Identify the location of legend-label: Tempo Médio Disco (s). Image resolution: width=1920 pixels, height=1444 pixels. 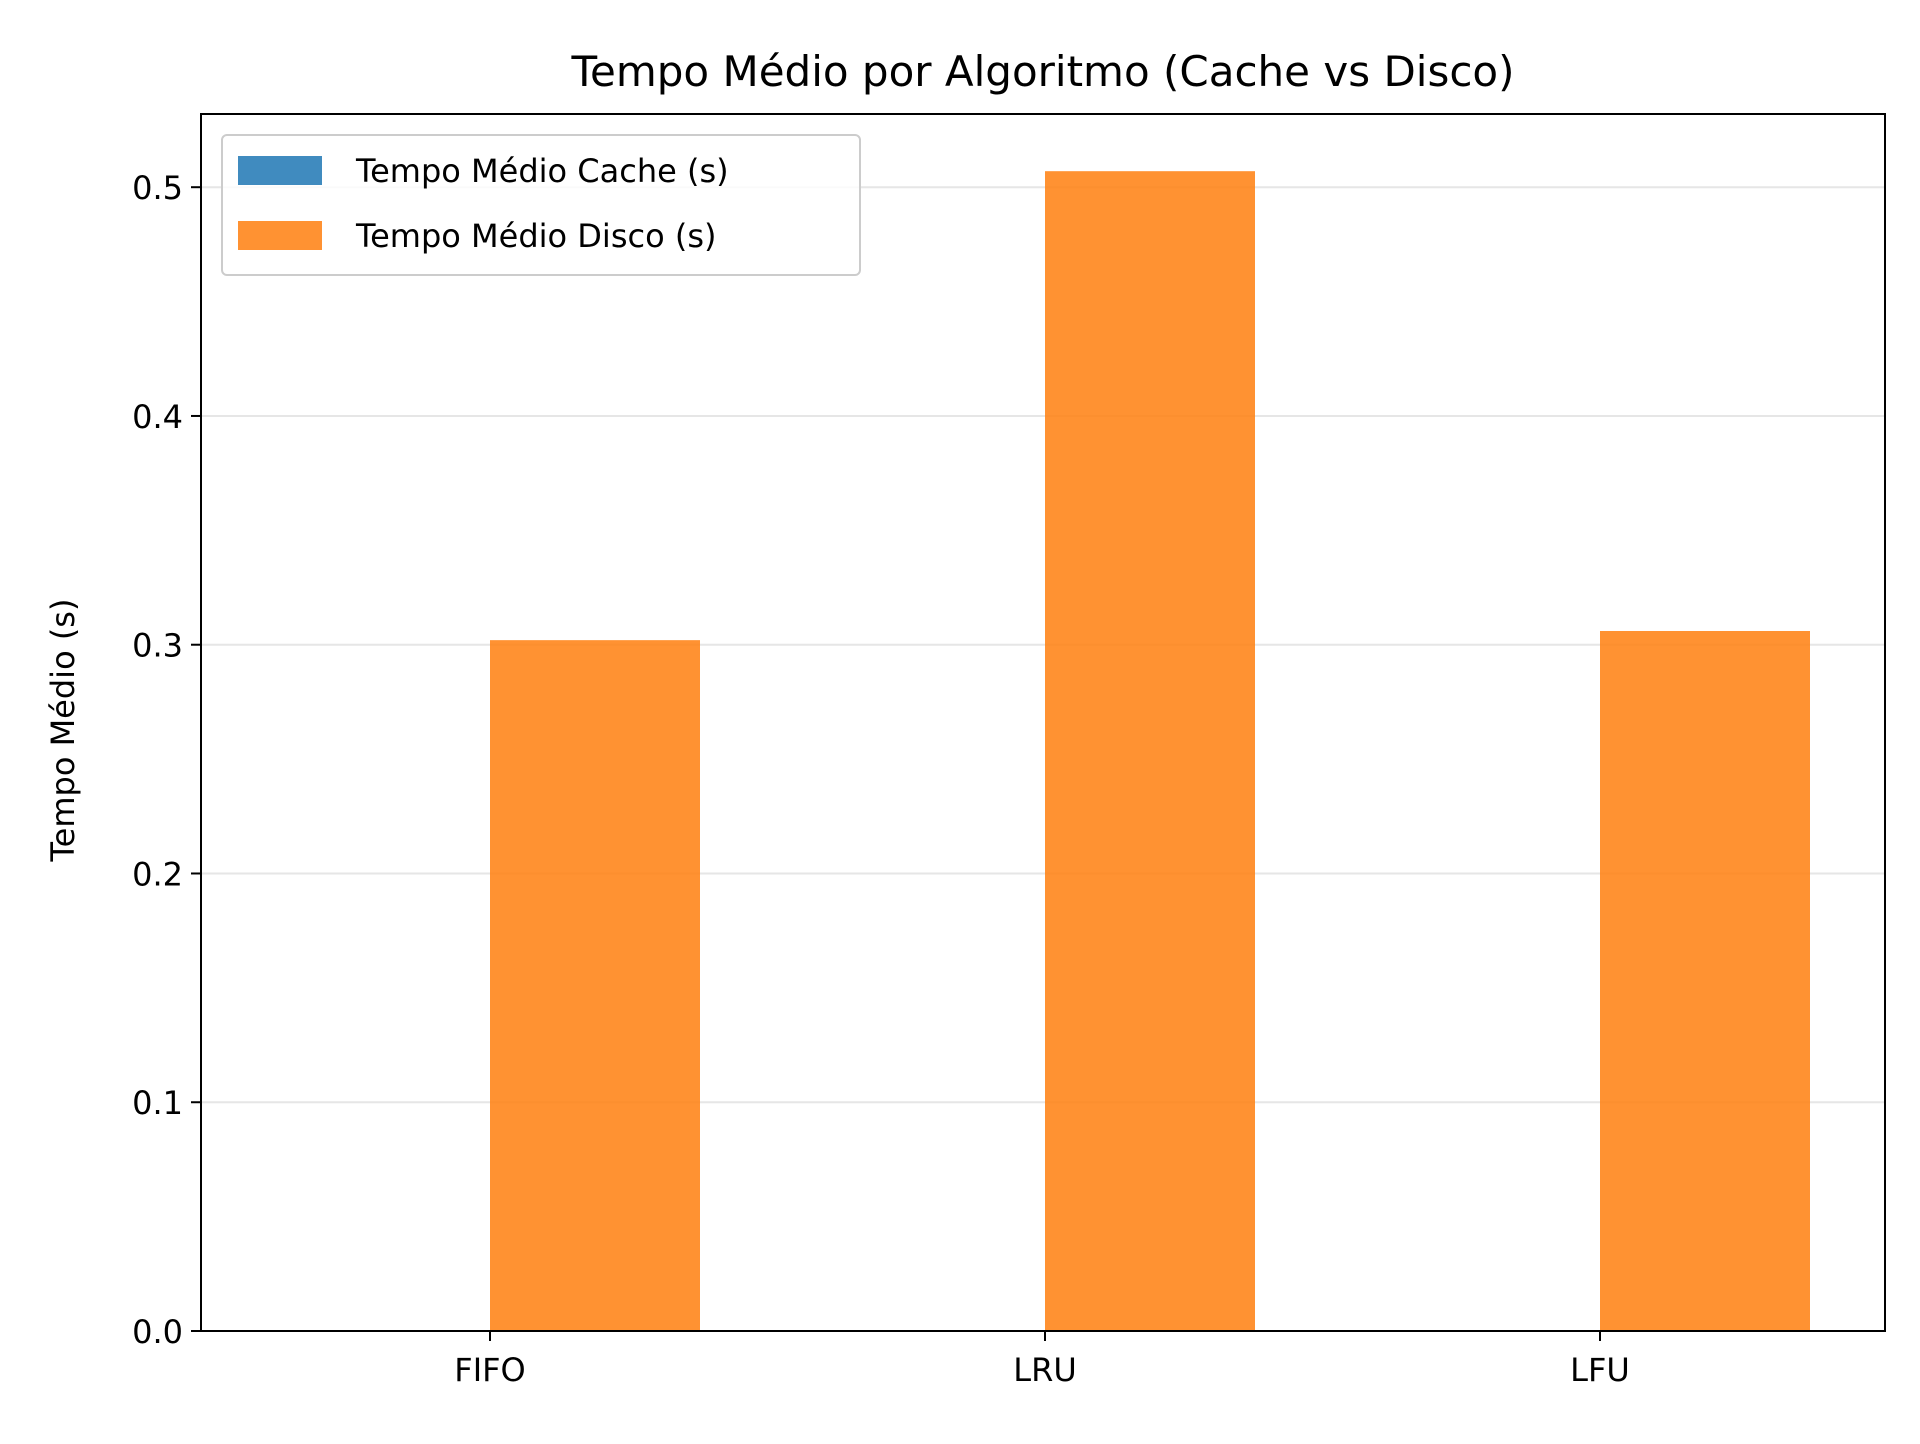
(535, 236).